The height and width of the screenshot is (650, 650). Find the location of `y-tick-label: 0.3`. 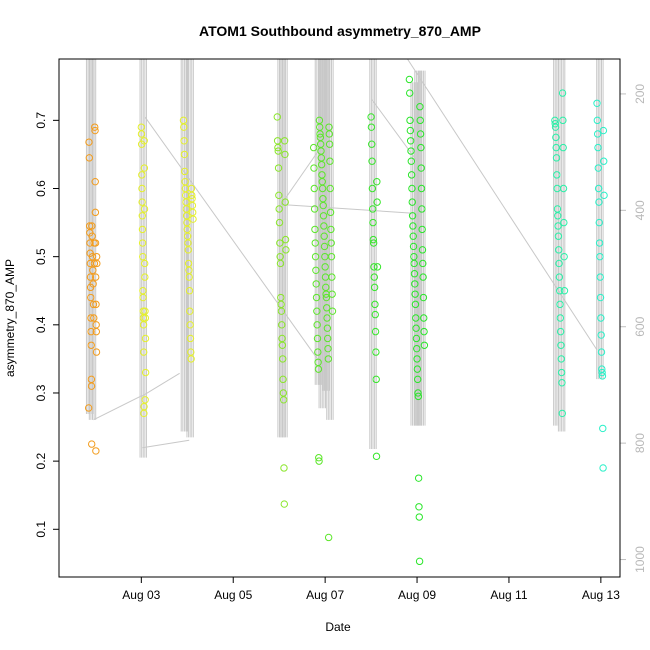

y-tick-label: 0.3 is located at coordinates (41, 392).